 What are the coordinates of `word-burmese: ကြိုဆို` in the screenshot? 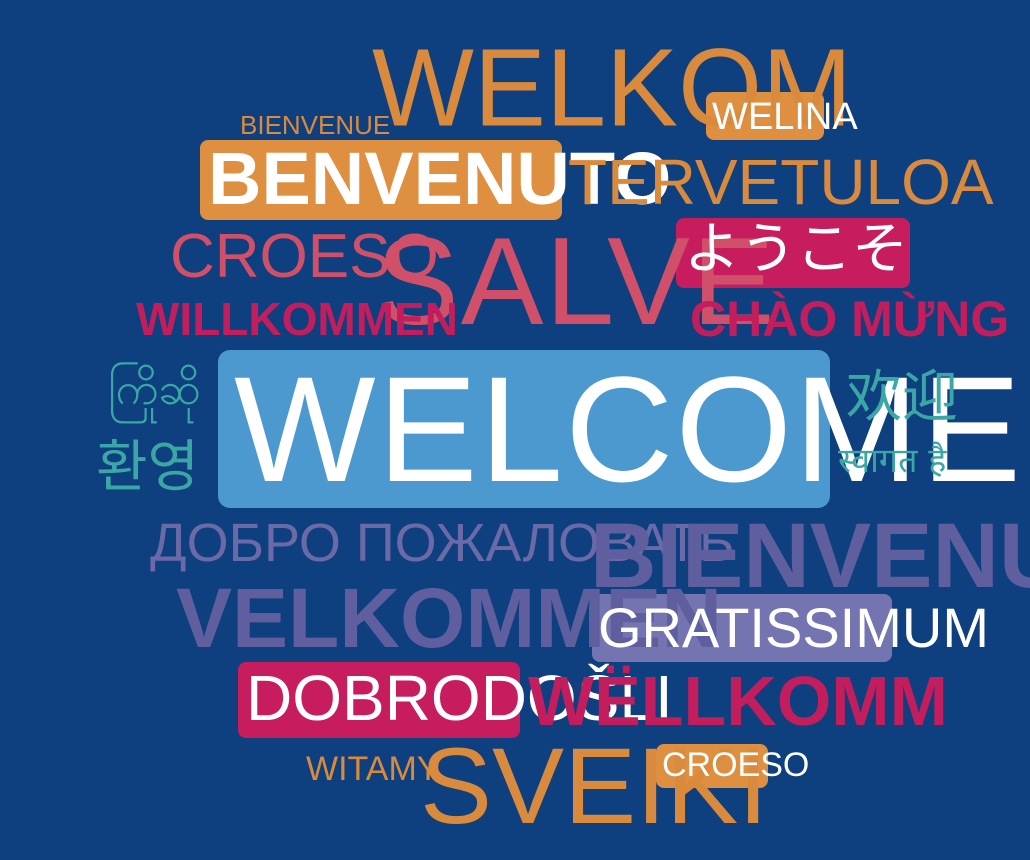 It's located at (154, 389).